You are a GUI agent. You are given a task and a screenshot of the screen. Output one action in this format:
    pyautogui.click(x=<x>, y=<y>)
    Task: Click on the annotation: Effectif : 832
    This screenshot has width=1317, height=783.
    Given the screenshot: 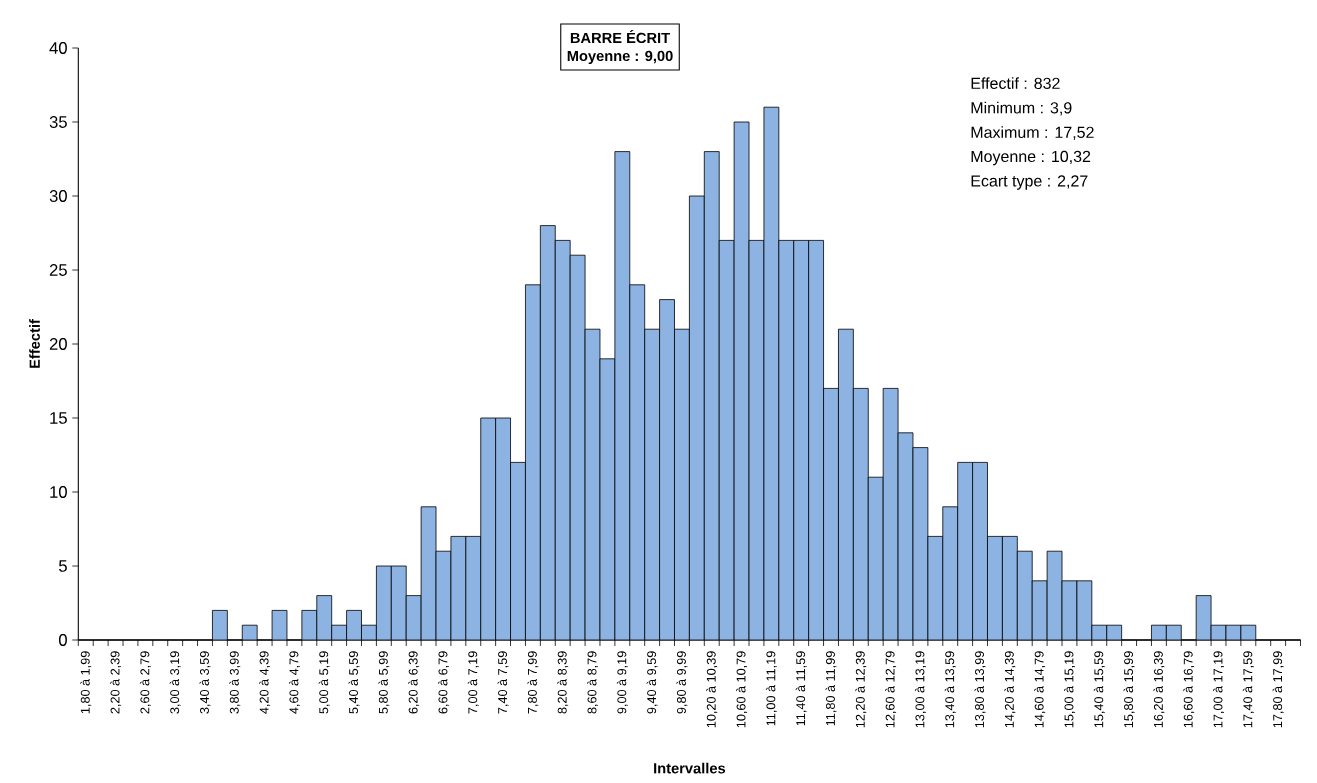 What is the action you would take?
    pyautogui.click(x=1015, y=83)
    